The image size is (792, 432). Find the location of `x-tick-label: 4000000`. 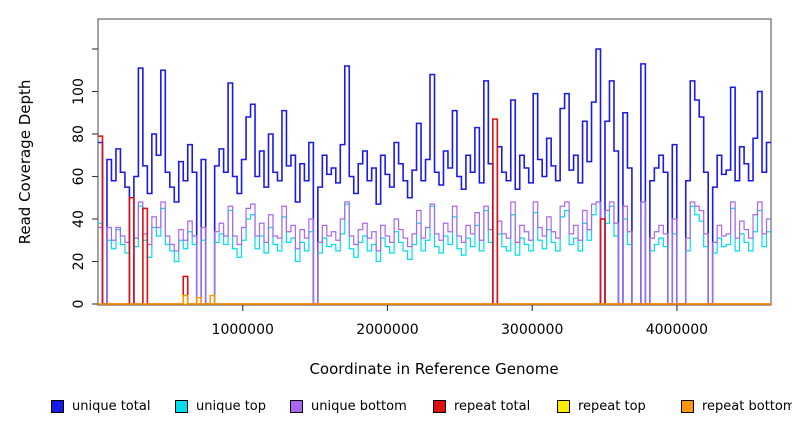

x-tick-label: 4000000 is located at coordinates (677, 330).